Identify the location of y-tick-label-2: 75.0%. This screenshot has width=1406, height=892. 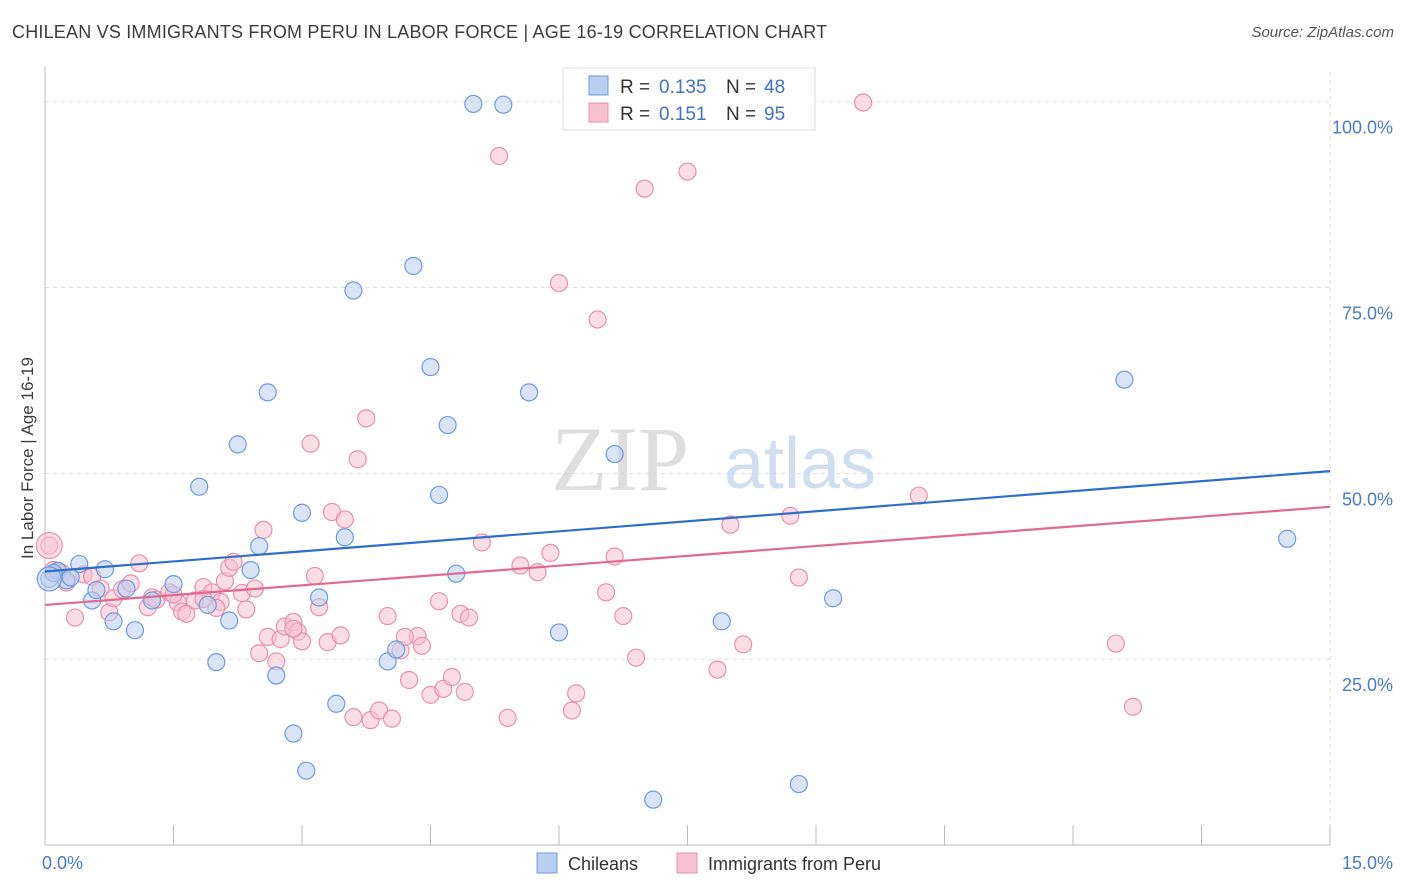
(1367, 314).